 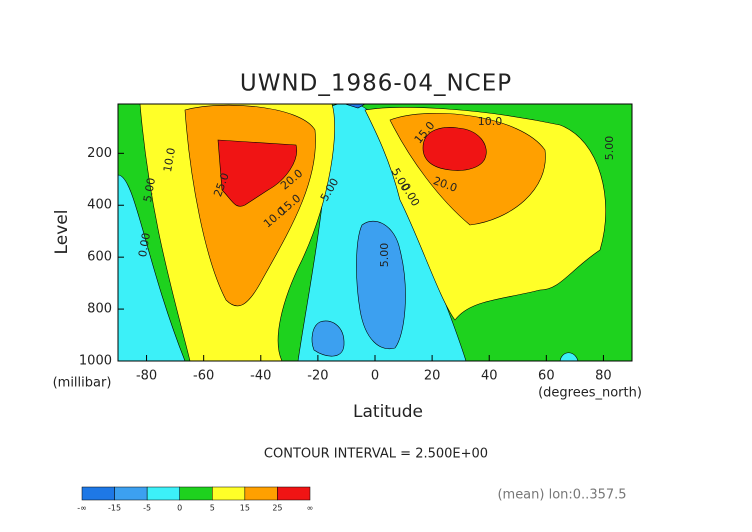 What do you see at coordinates (146, 376) in the screenshot?
I see `x-tick-label: -80` at bounding box center [146, 376].